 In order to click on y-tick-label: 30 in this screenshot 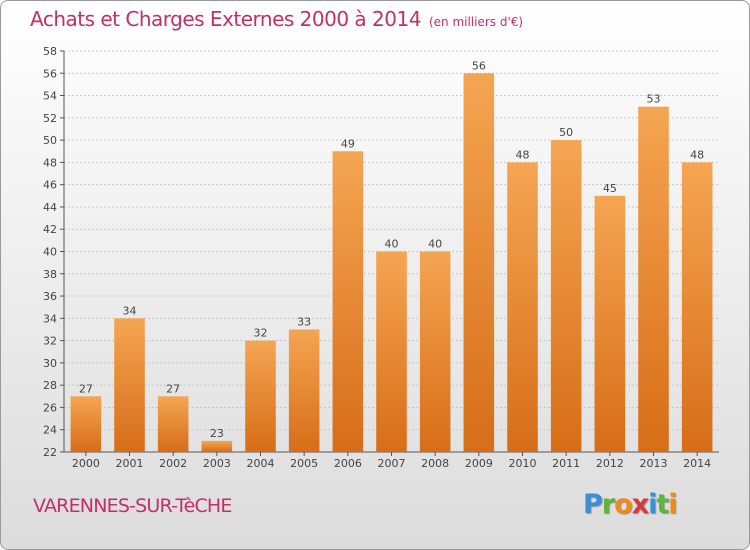, I will do `click(50, 363)`.